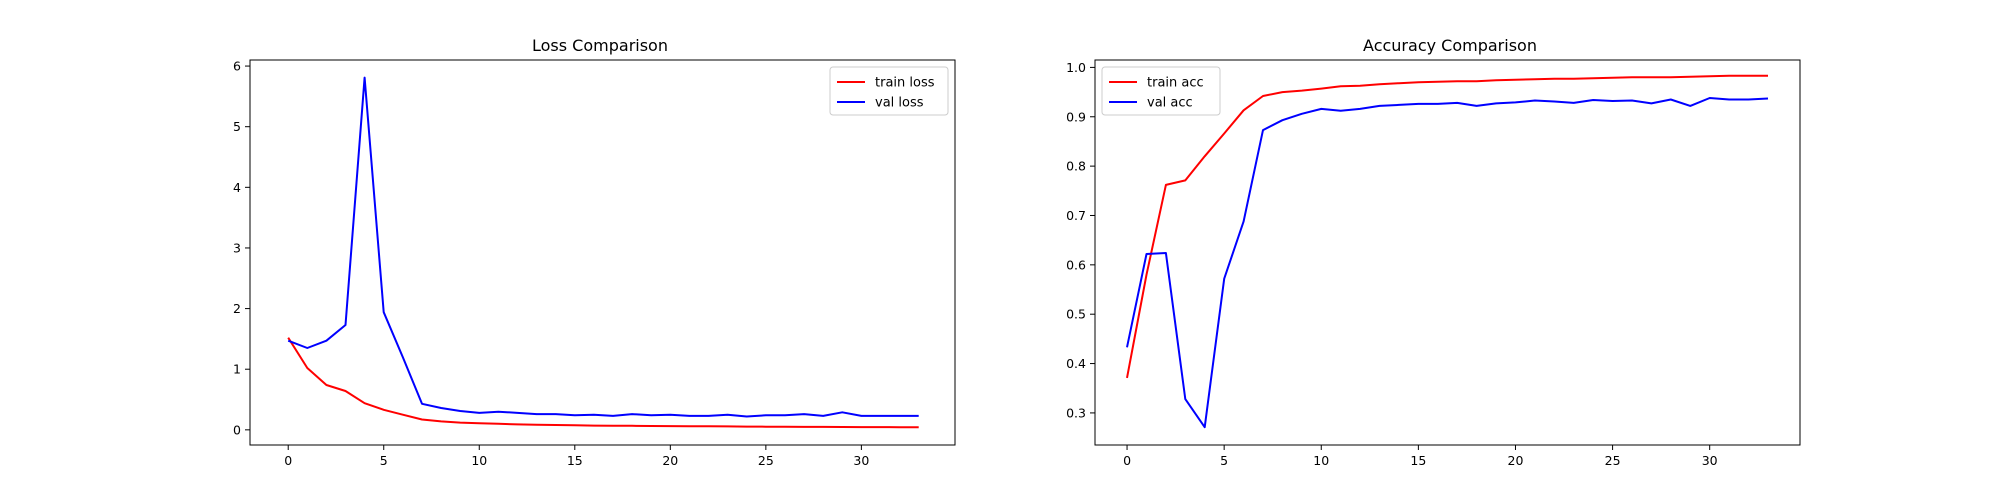 The height and width of the screenshot is (500, 2000). What do you see at coordinates (1418, 460) in the screenshot?
I see `accuracy-xtick-label: 15` at bounding box center [1418, 460].